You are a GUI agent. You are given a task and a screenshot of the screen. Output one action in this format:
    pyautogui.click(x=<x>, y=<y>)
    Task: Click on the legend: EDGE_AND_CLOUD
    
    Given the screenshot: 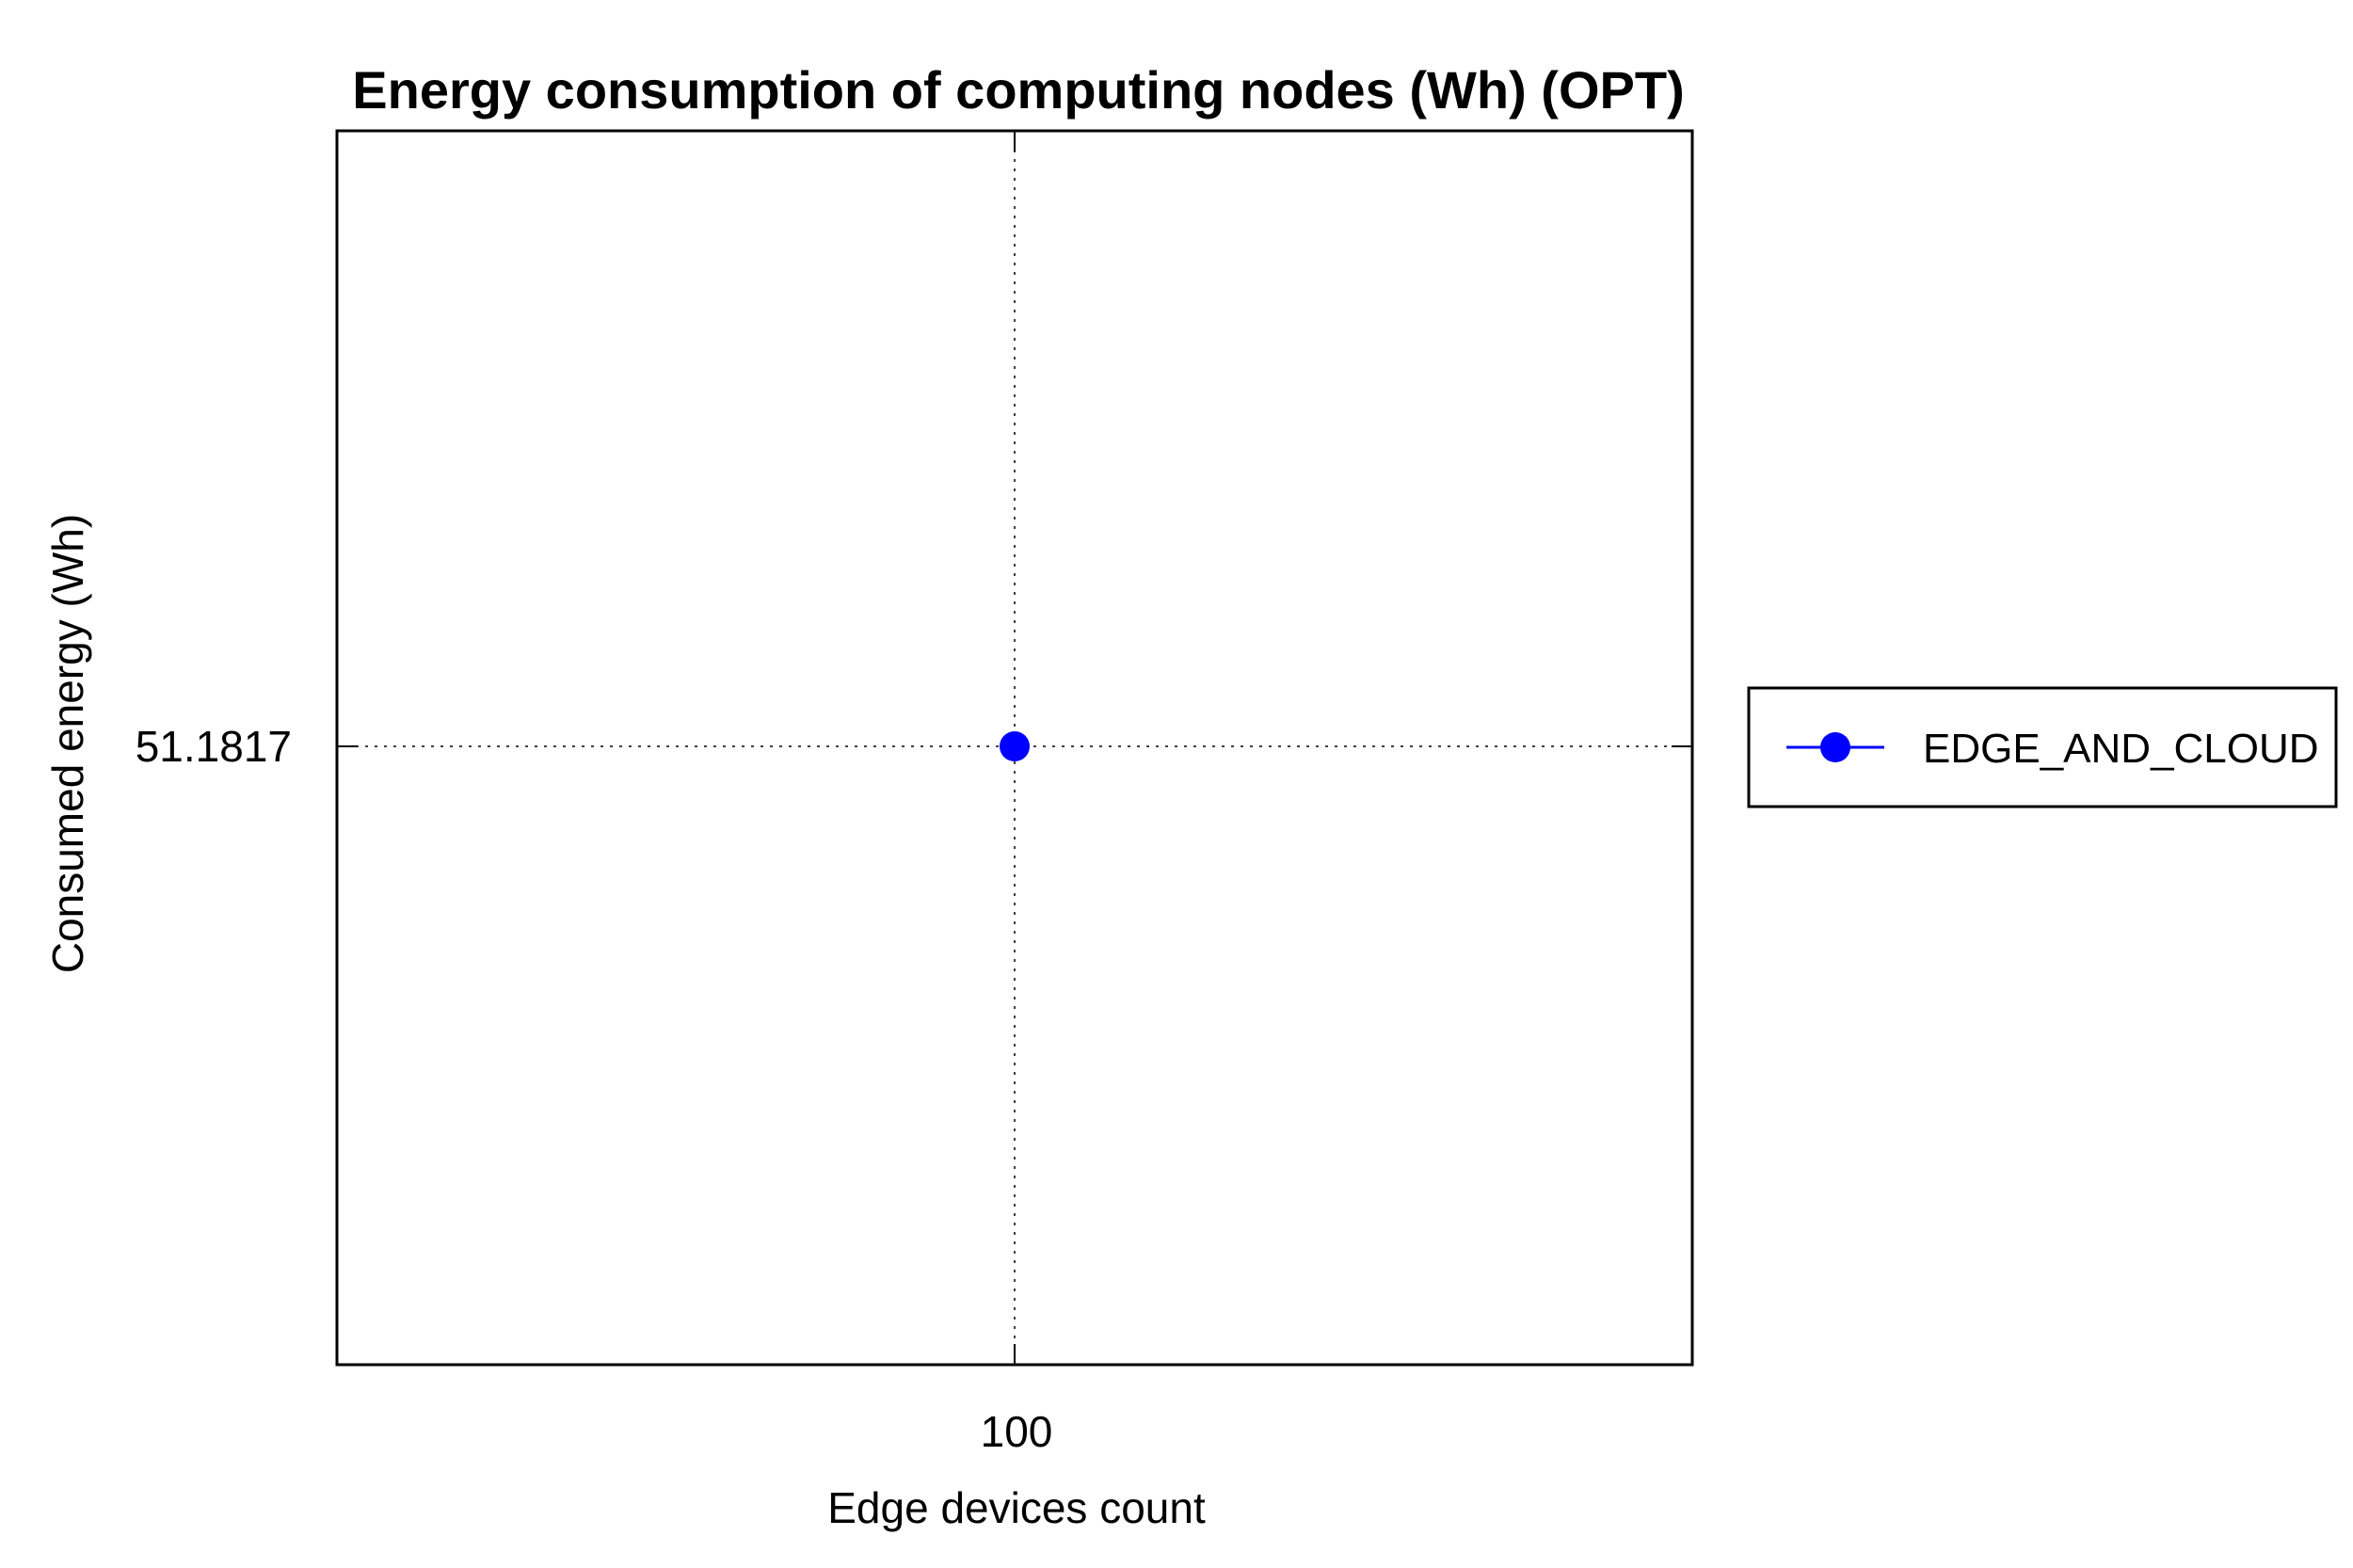 What is the action you would take?
    pyautogui.click(x=2042, y=747)
    